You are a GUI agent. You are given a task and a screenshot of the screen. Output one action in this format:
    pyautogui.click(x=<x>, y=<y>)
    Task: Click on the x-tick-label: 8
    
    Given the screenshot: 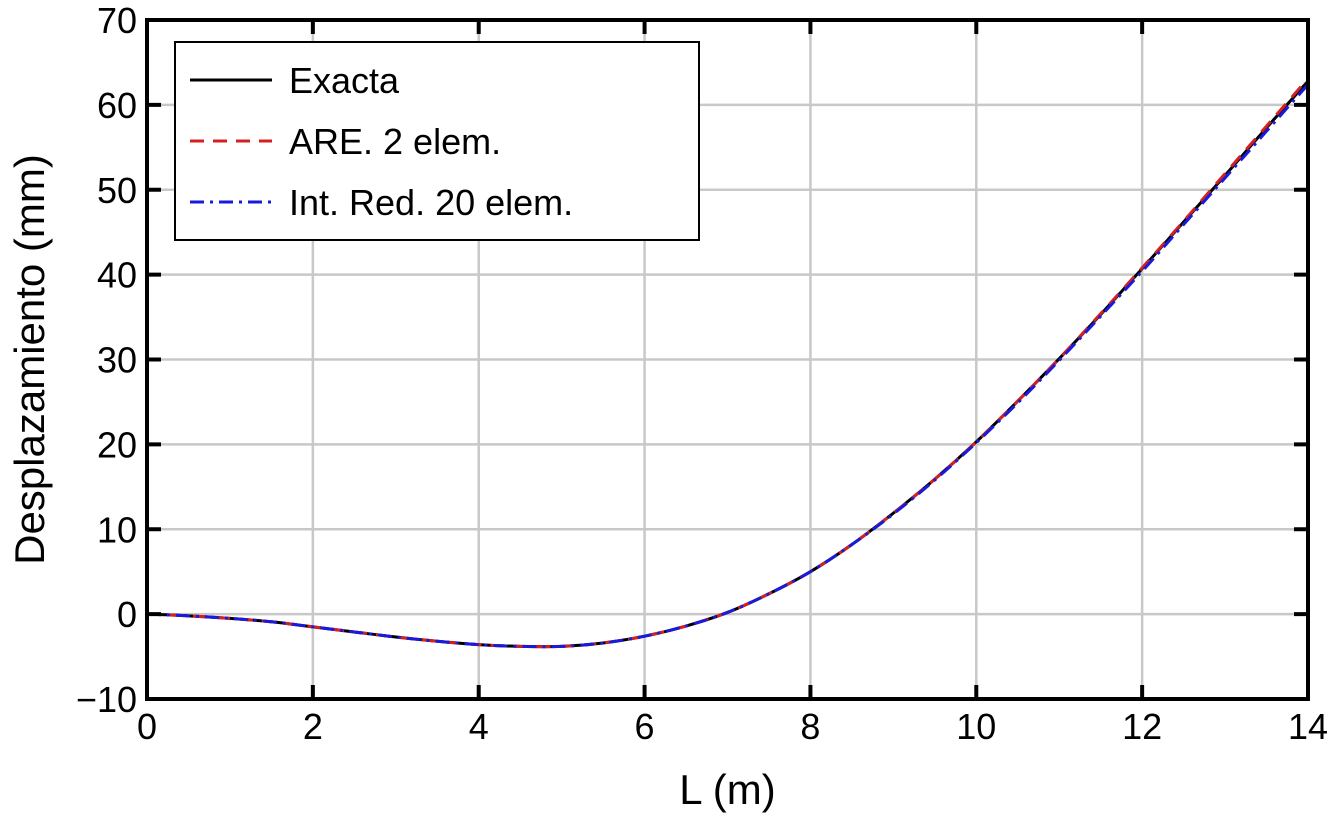 What is the action you would take?
    pyautogui.click(x=810, y=726)
    